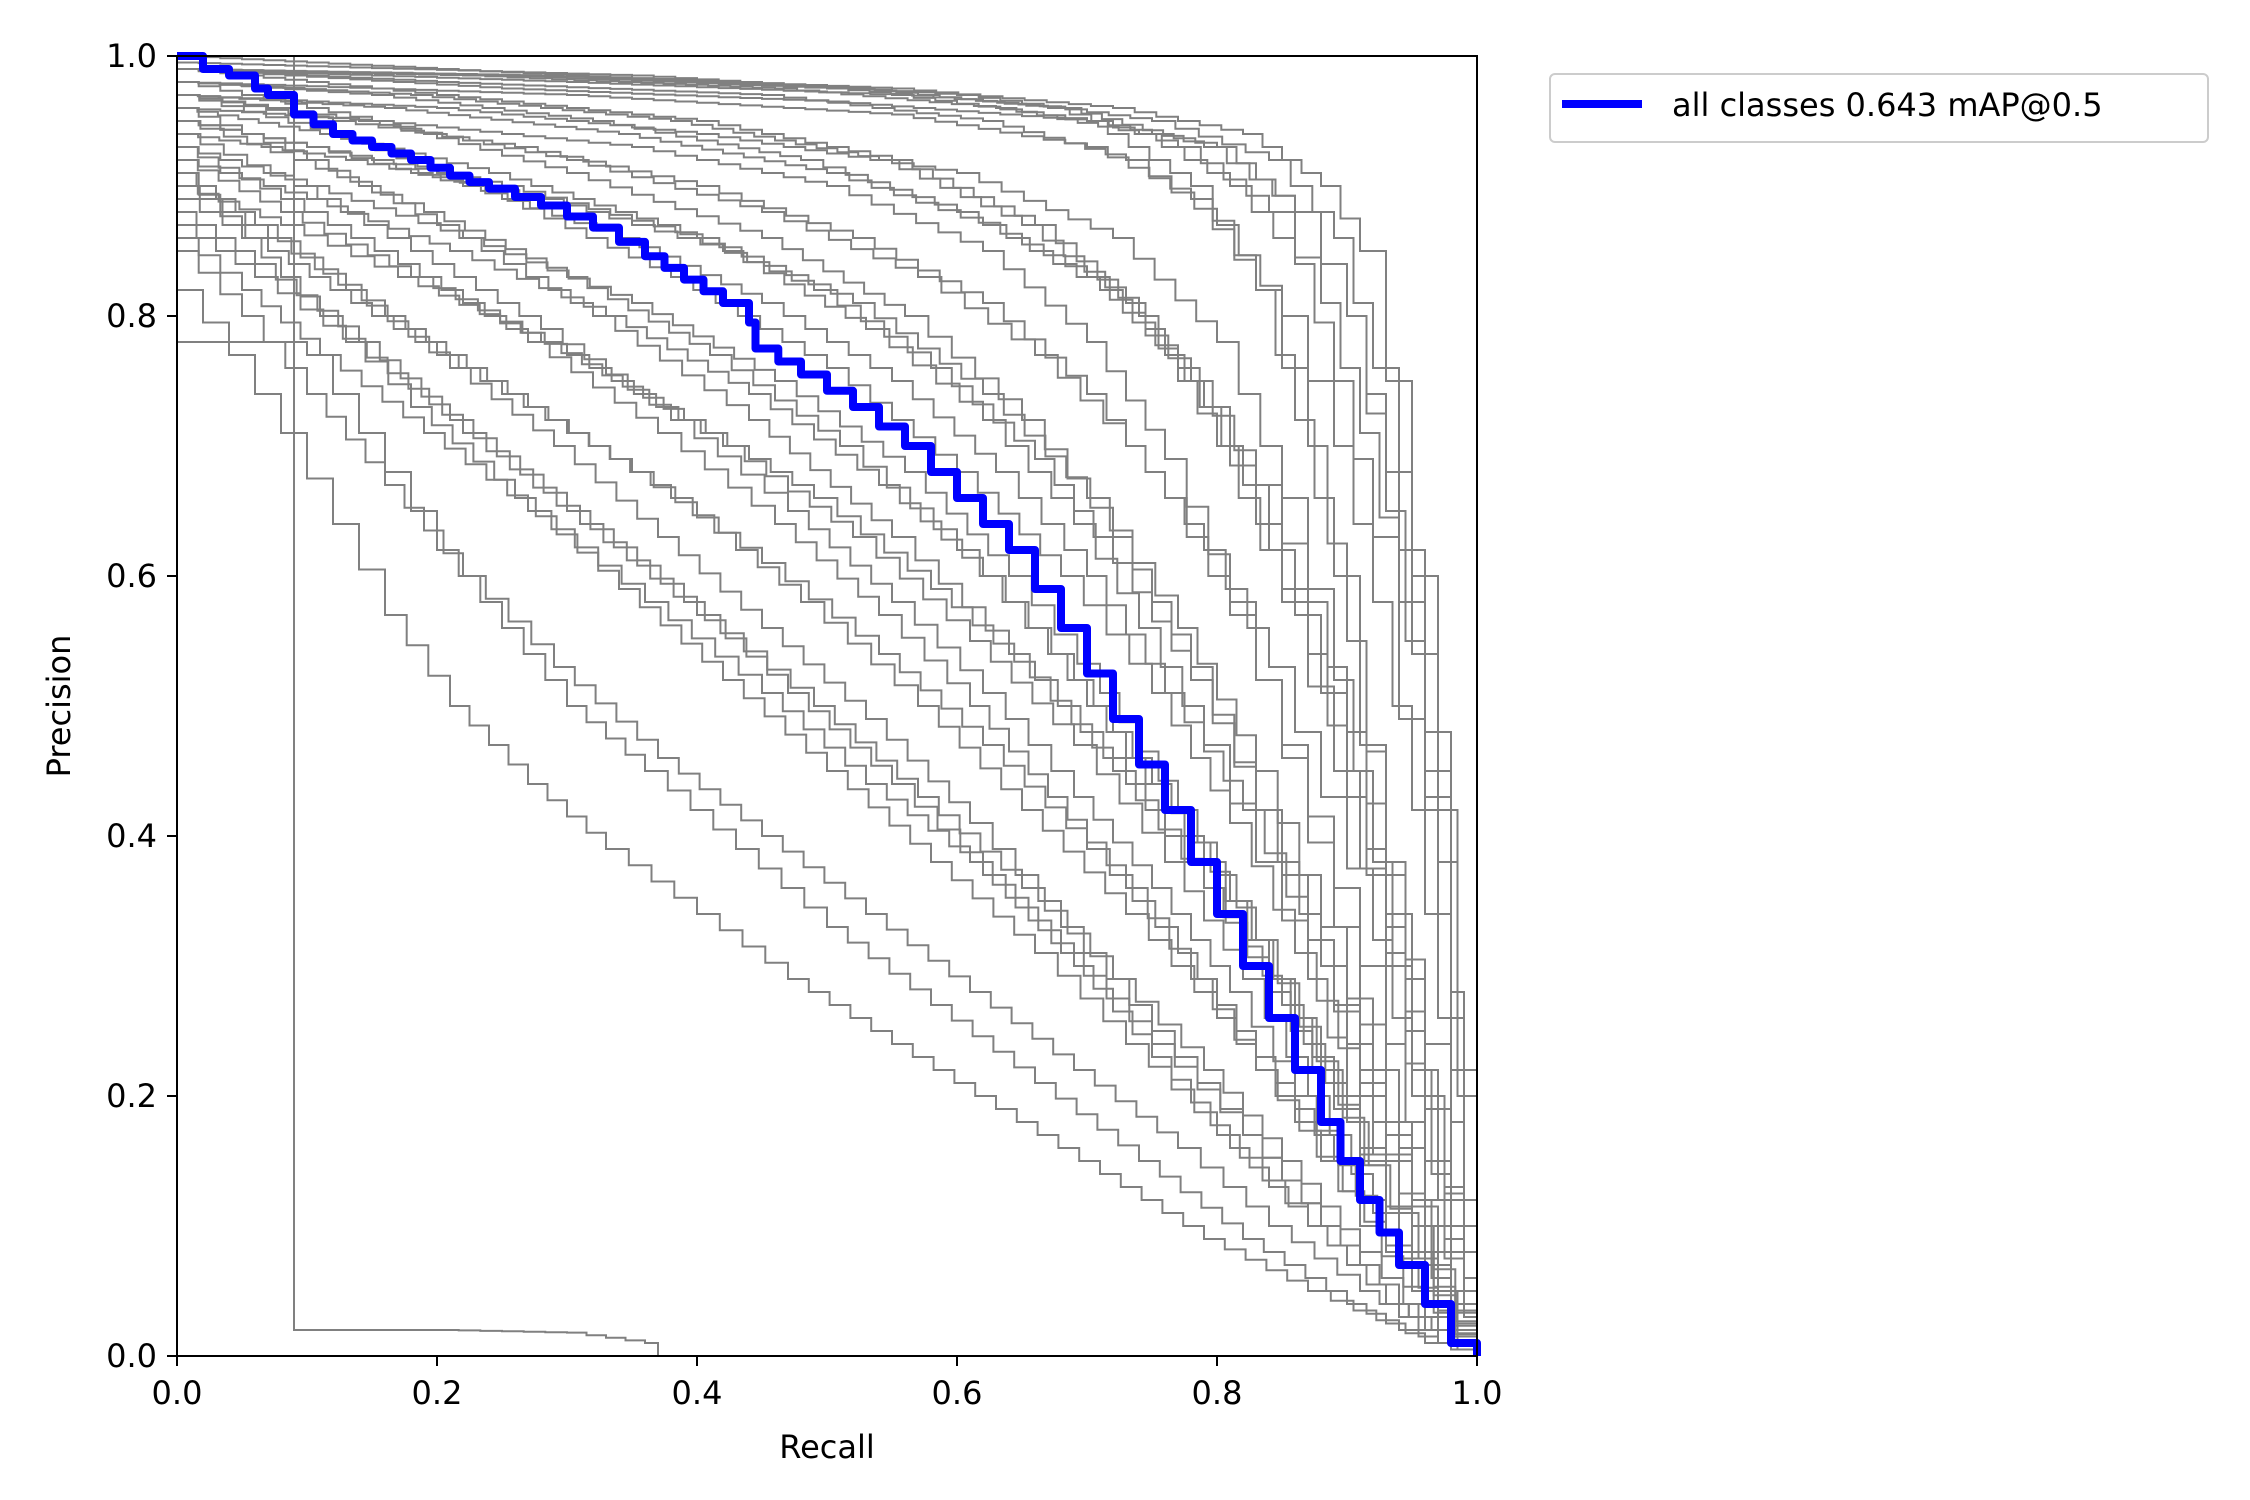 The width and height of the screenshot is (2250, 1500). Describe the element at coordinates (1477, 1393) in the screenshot. I see `x-tick-label-5: 1.0` at that location.